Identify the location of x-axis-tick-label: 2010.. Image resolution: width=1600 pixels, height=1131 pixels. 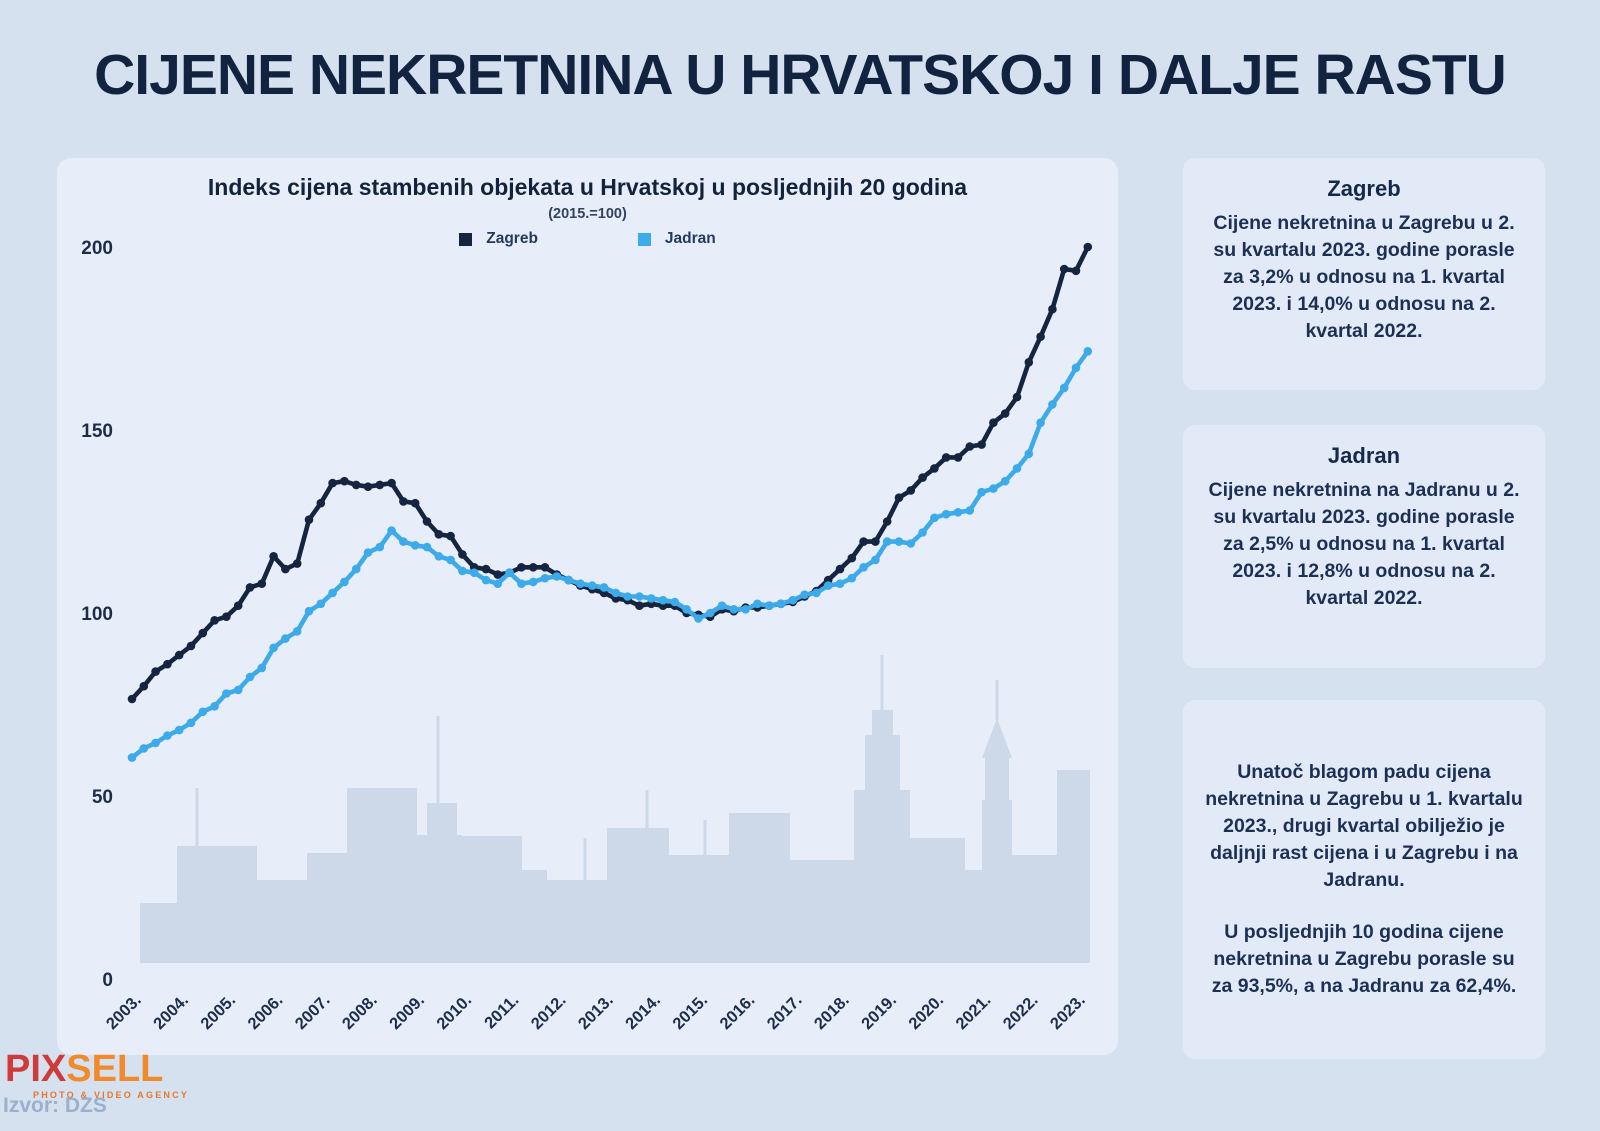
(454, 1012).